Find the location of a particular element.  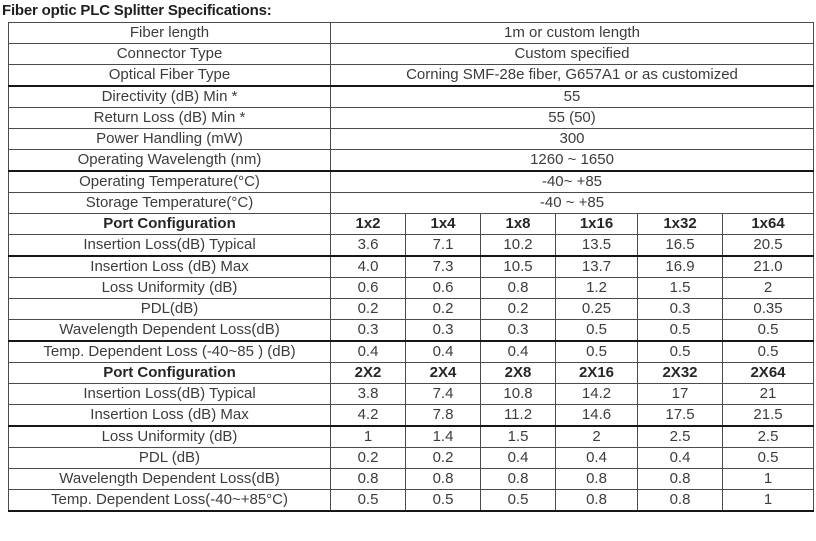

spec-label: Temp. Dependent Loss(-40~+85°C) is located at coordinates (169, 500).